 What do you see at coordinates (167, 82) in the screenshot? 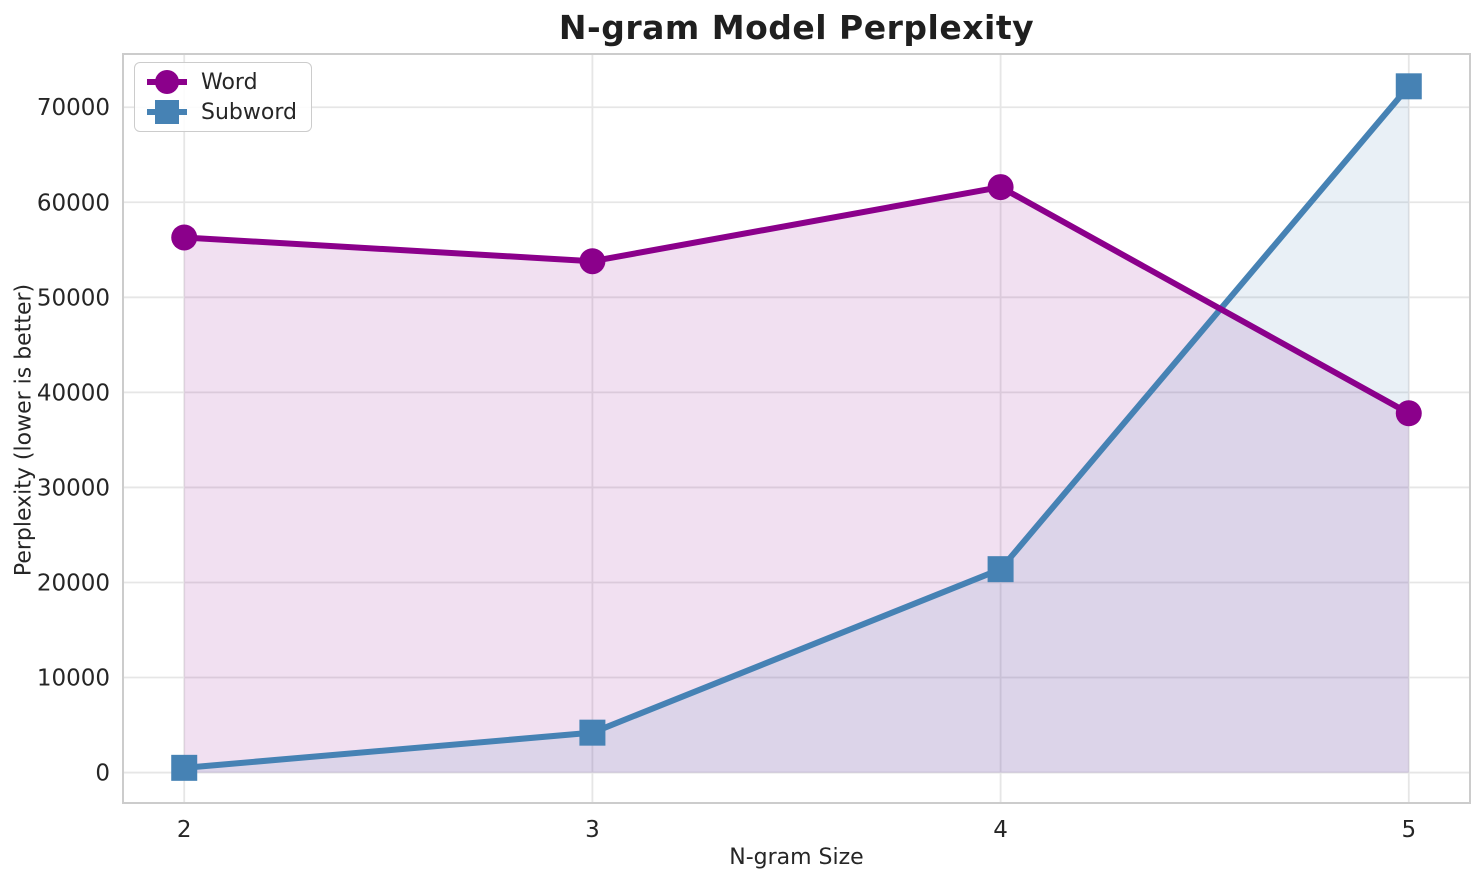
I see `circle-marker-icon` at bounding box center [167, 82].